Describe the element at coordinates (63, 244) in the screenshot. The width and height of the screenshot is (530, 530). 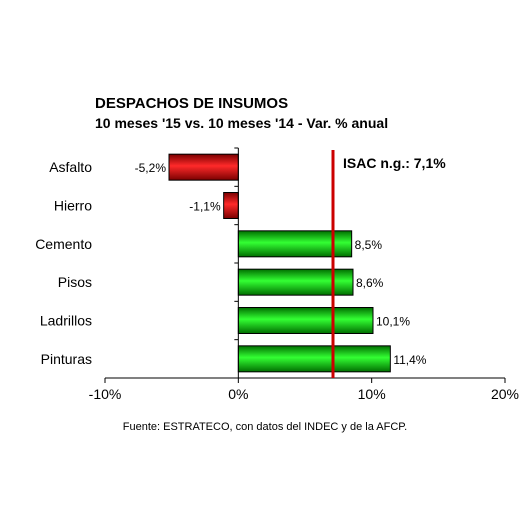
I see `category-label-cemento: Cemento` at that location.